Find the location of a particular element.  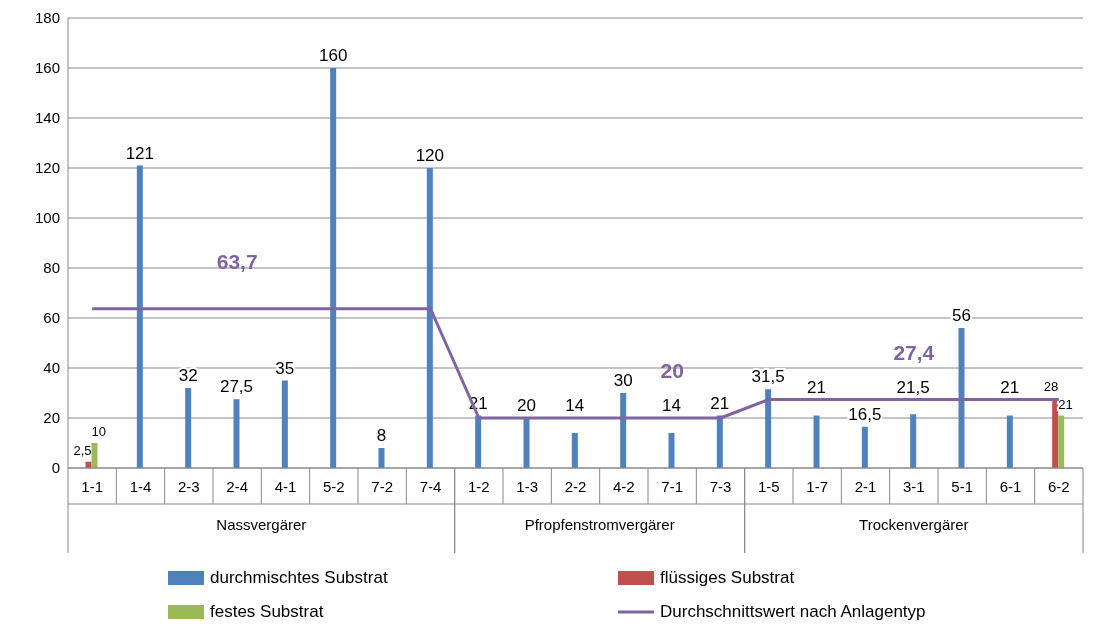

x-tick-label: 1-7 is located at coordinates (817, 486).